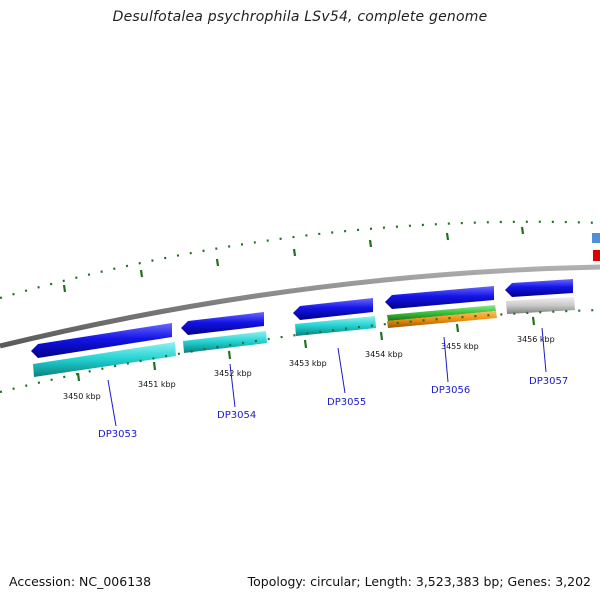  What do you see at coordinates (346, 402) in the screenshot?
I see `gene-label: DP3055` at bounding box center [346, 402].